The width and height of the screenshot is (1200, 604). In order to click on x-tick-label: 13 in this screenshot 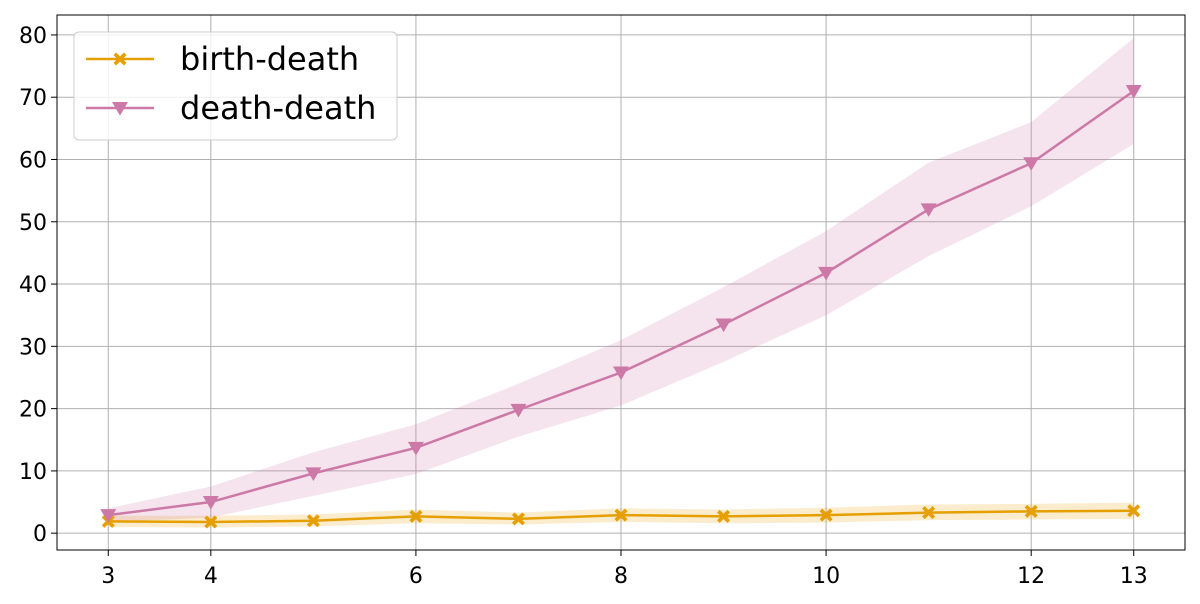, I will do `click(1134, 576)`.